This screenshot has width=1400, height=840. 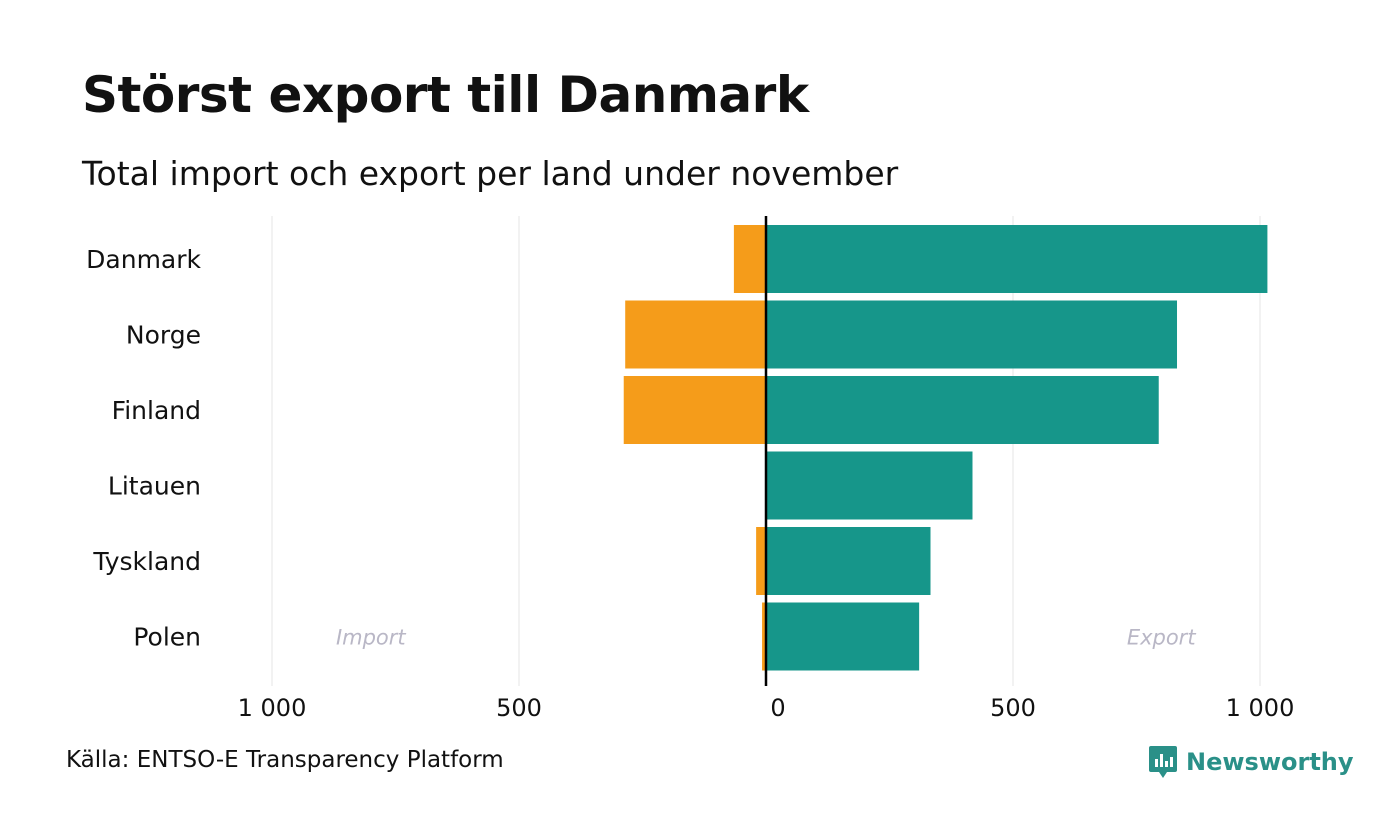 What do you see at coordinates (694, 410) in the screenshot?
I see `import-bar-finland` at bounding box center [694, 410].